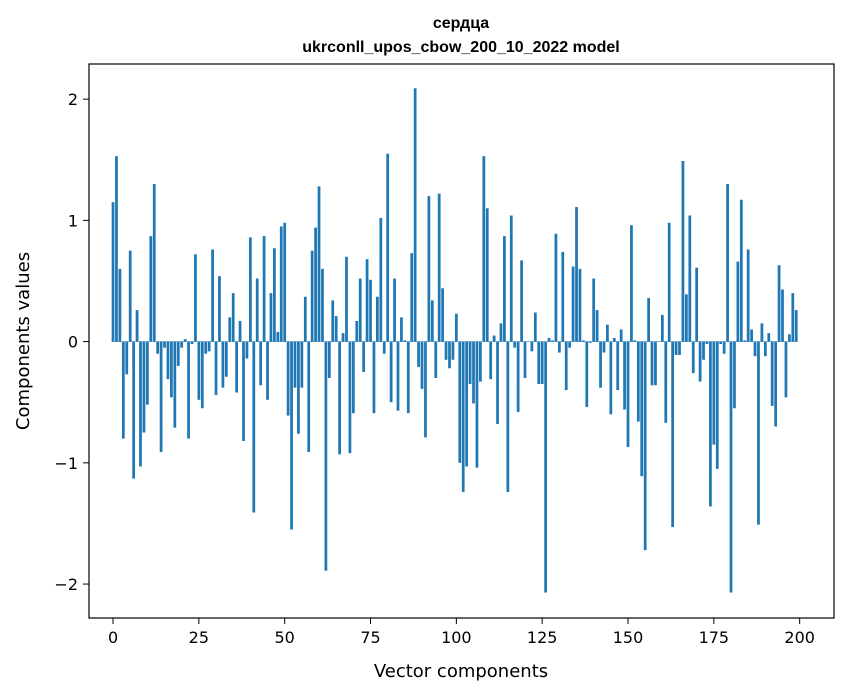 This screenshot has width=847, height=696. Describe the element at coordinates (73, 342) in the screenshot. I see `y-tick-label: 0` at that location.